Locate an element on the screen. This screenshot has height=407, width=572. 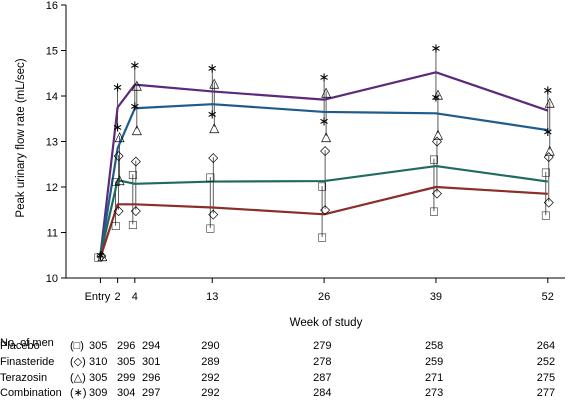
entry-marker: □ is located at coordinates (98, 257).